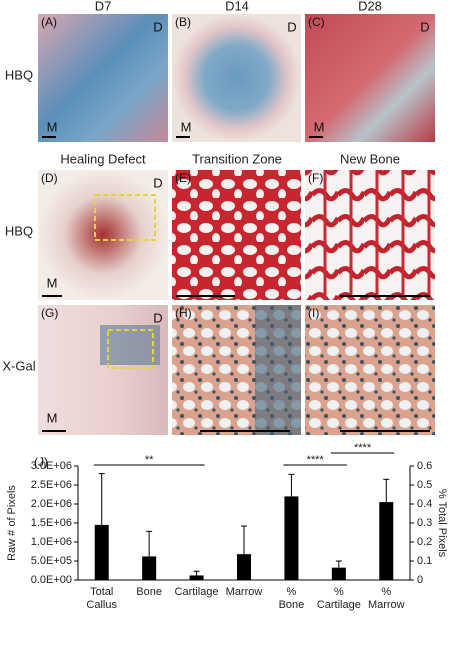 This screenshot has width=450, height=652. I want to click on y-tick-label: 2.5E+06, so click(51, 485).